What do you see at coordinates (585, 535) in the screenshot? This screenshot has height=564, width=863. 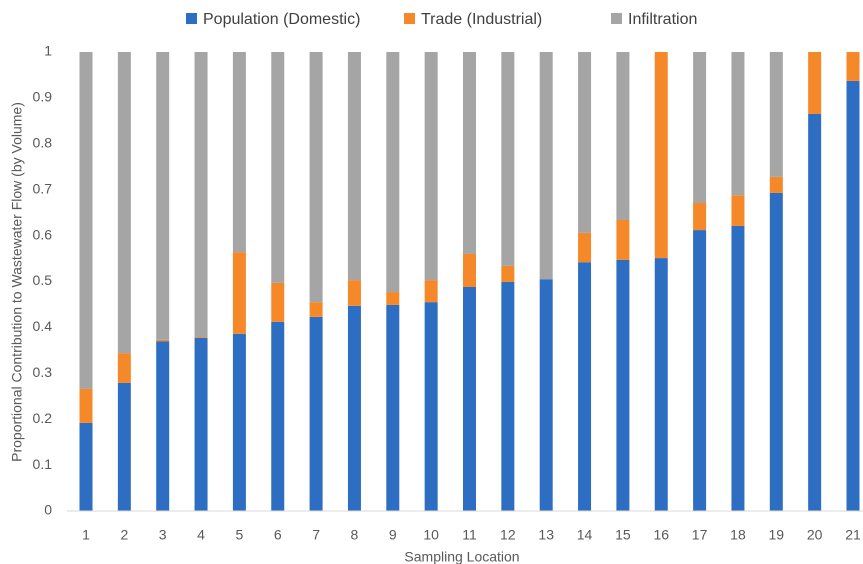 I see `x-tick-label: 14` at bounding box center [585, 535].